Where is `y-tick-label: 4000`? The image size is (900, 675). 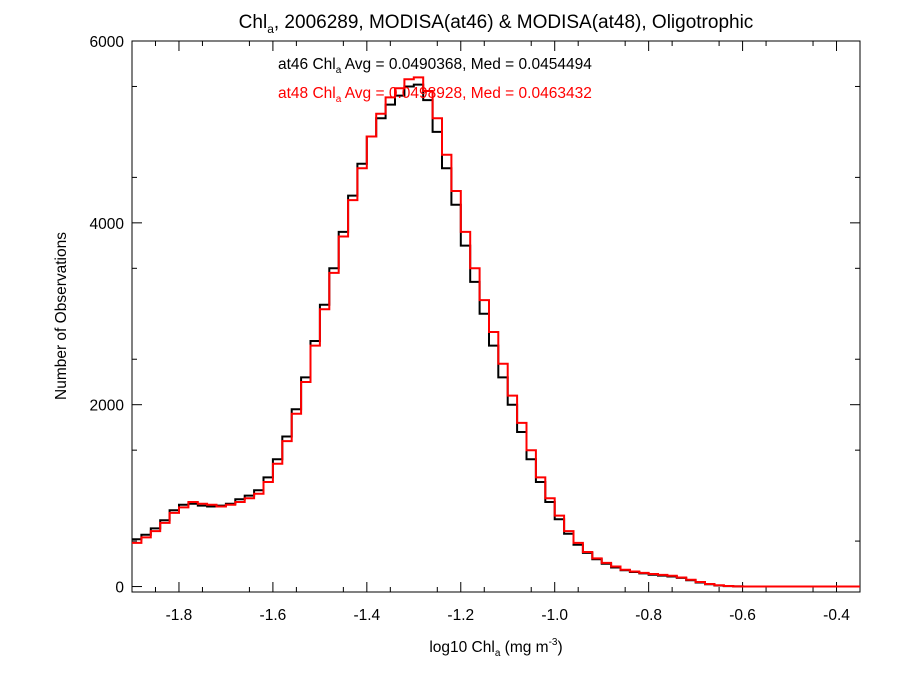
y-tick-label: 4000 is located at coordinates (107, 224).